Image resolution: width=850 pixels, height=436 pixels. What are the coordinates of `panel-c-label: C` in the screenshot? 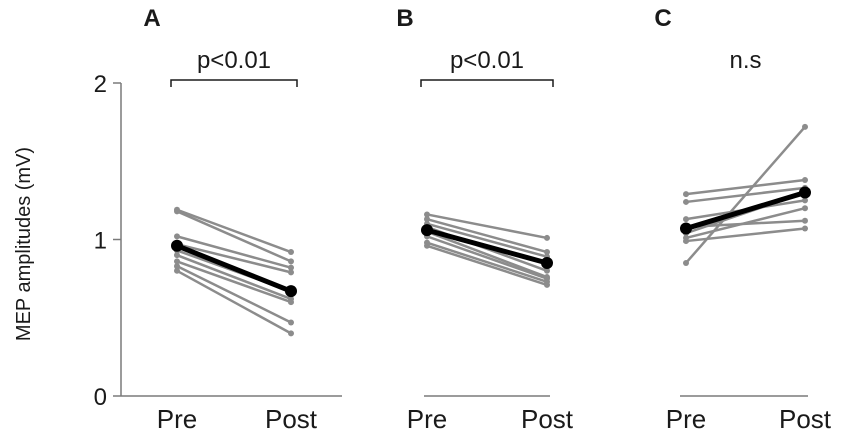 It's located at (662, 18).